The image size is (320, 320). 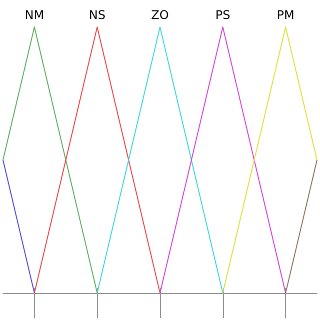 I want to click on x-tick-label: ZO, so click(x=160, y=15).